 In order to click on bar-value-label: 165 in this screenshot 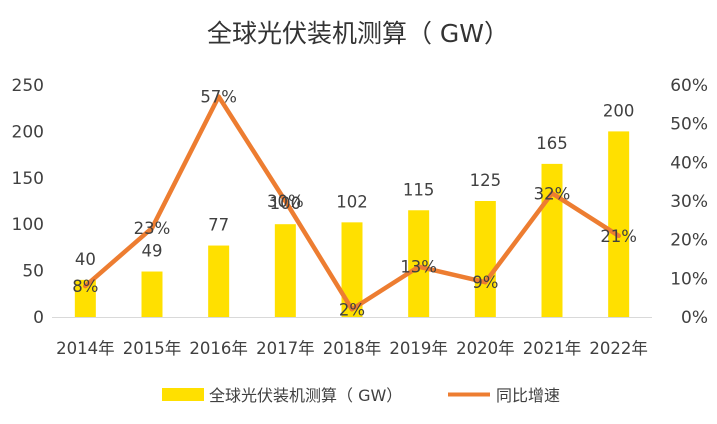, I will do `click(552, 143)`.